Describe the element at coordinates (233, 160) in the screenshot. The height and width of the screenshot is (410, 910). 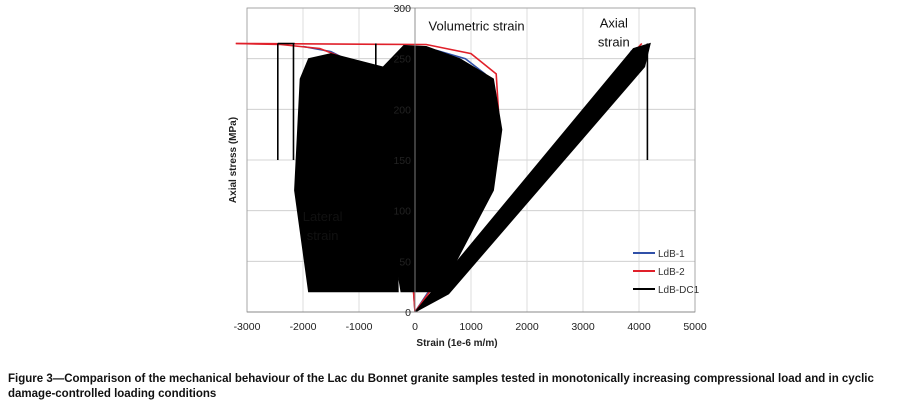
I see `y-axis-title: Axial stress (MPa)` at that location.